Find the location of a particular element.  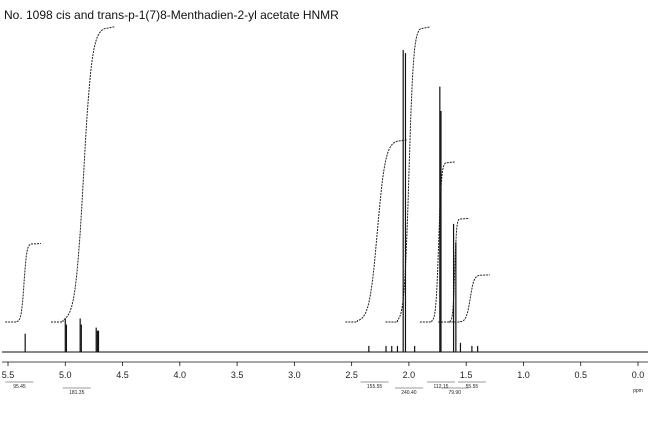

x-tick-label: 4.0 is located at coordinates (180, 375).